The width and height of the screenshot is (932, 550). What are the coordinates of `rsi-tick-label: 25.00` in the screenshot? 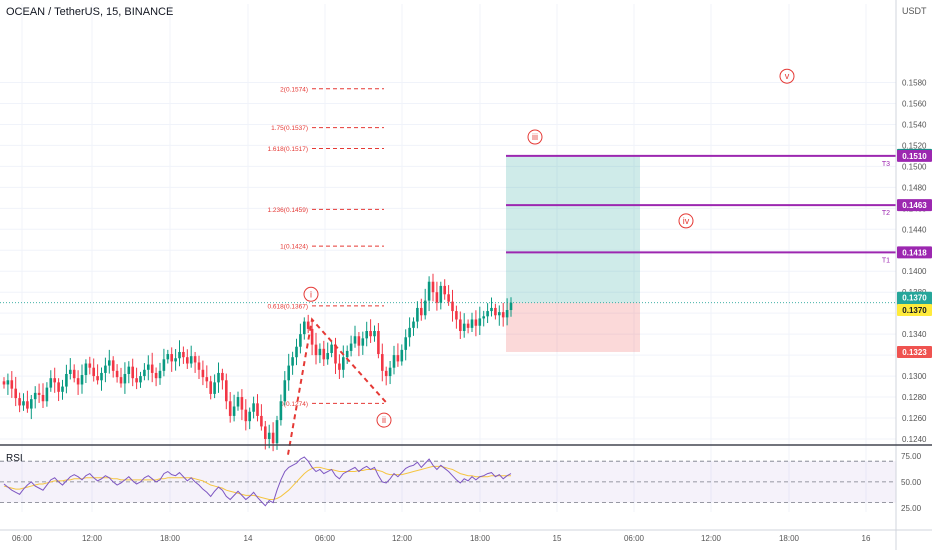 It's located at (911, 508).